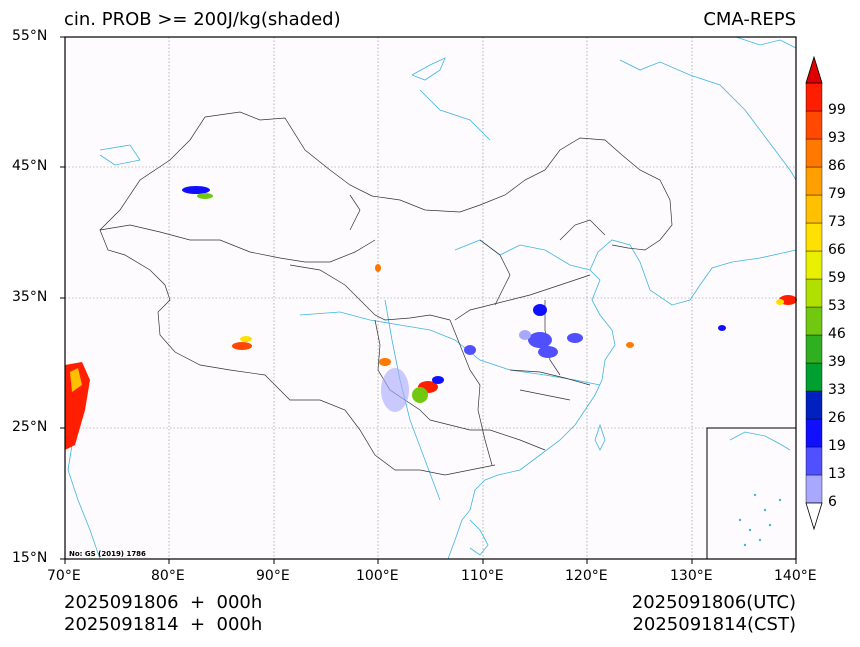  I want to click on colorbar-level-label: 53, so click(837, 306).